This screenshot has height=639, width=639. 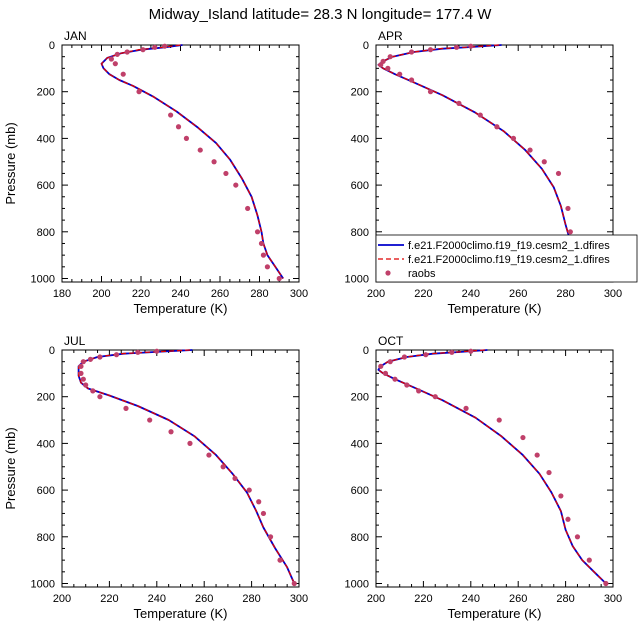 I want to click on x-tick-label: 180, so click(x=62, y=294).